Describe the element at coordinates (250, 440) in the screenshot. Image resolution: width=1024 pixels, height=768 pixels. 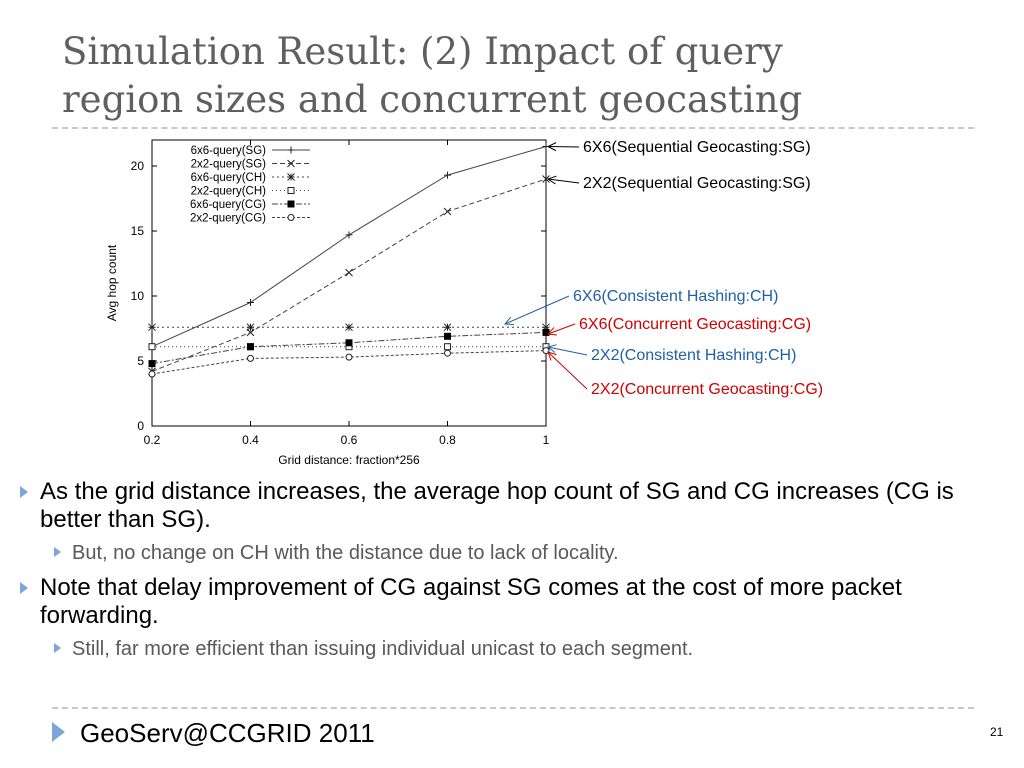
I see `x-tick-label: 0.4` at that location.